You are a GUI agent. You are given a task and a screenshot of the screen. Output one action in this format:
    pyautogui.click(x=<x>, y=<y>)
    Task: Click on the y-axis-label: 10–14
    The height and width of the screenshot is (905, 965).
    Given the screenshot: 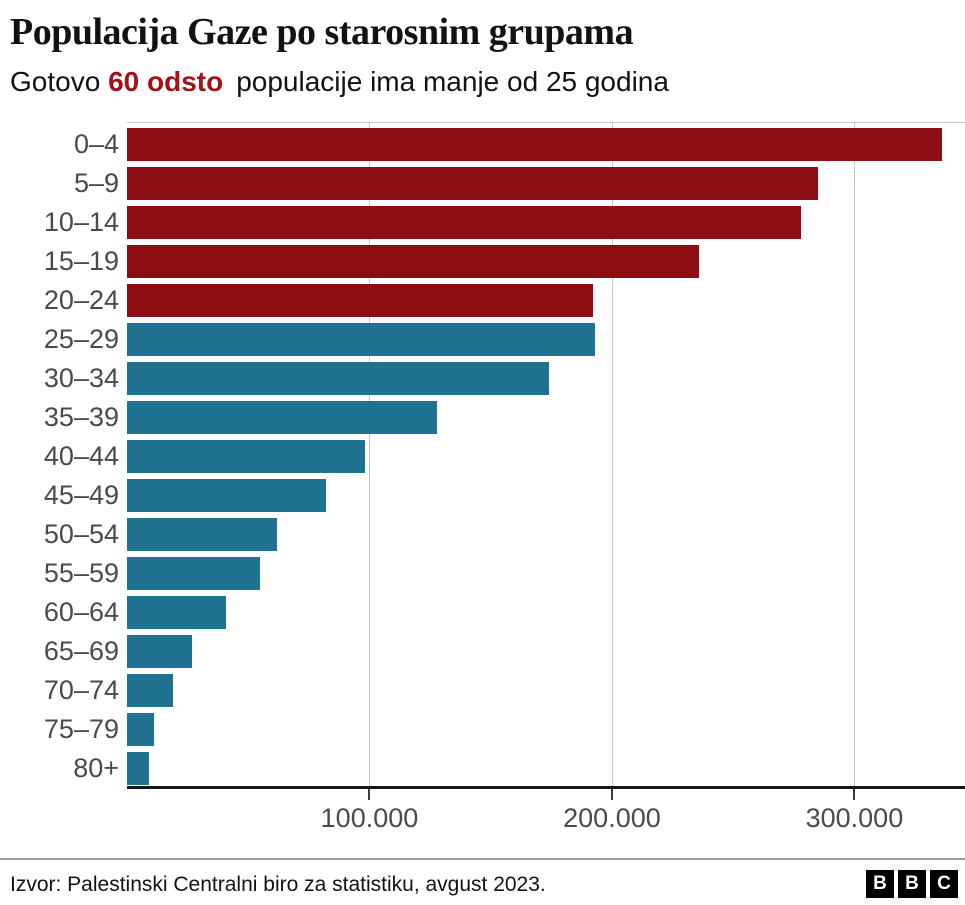 What is the action you would take?
    pyautogui.click(x=81, y=222)
    